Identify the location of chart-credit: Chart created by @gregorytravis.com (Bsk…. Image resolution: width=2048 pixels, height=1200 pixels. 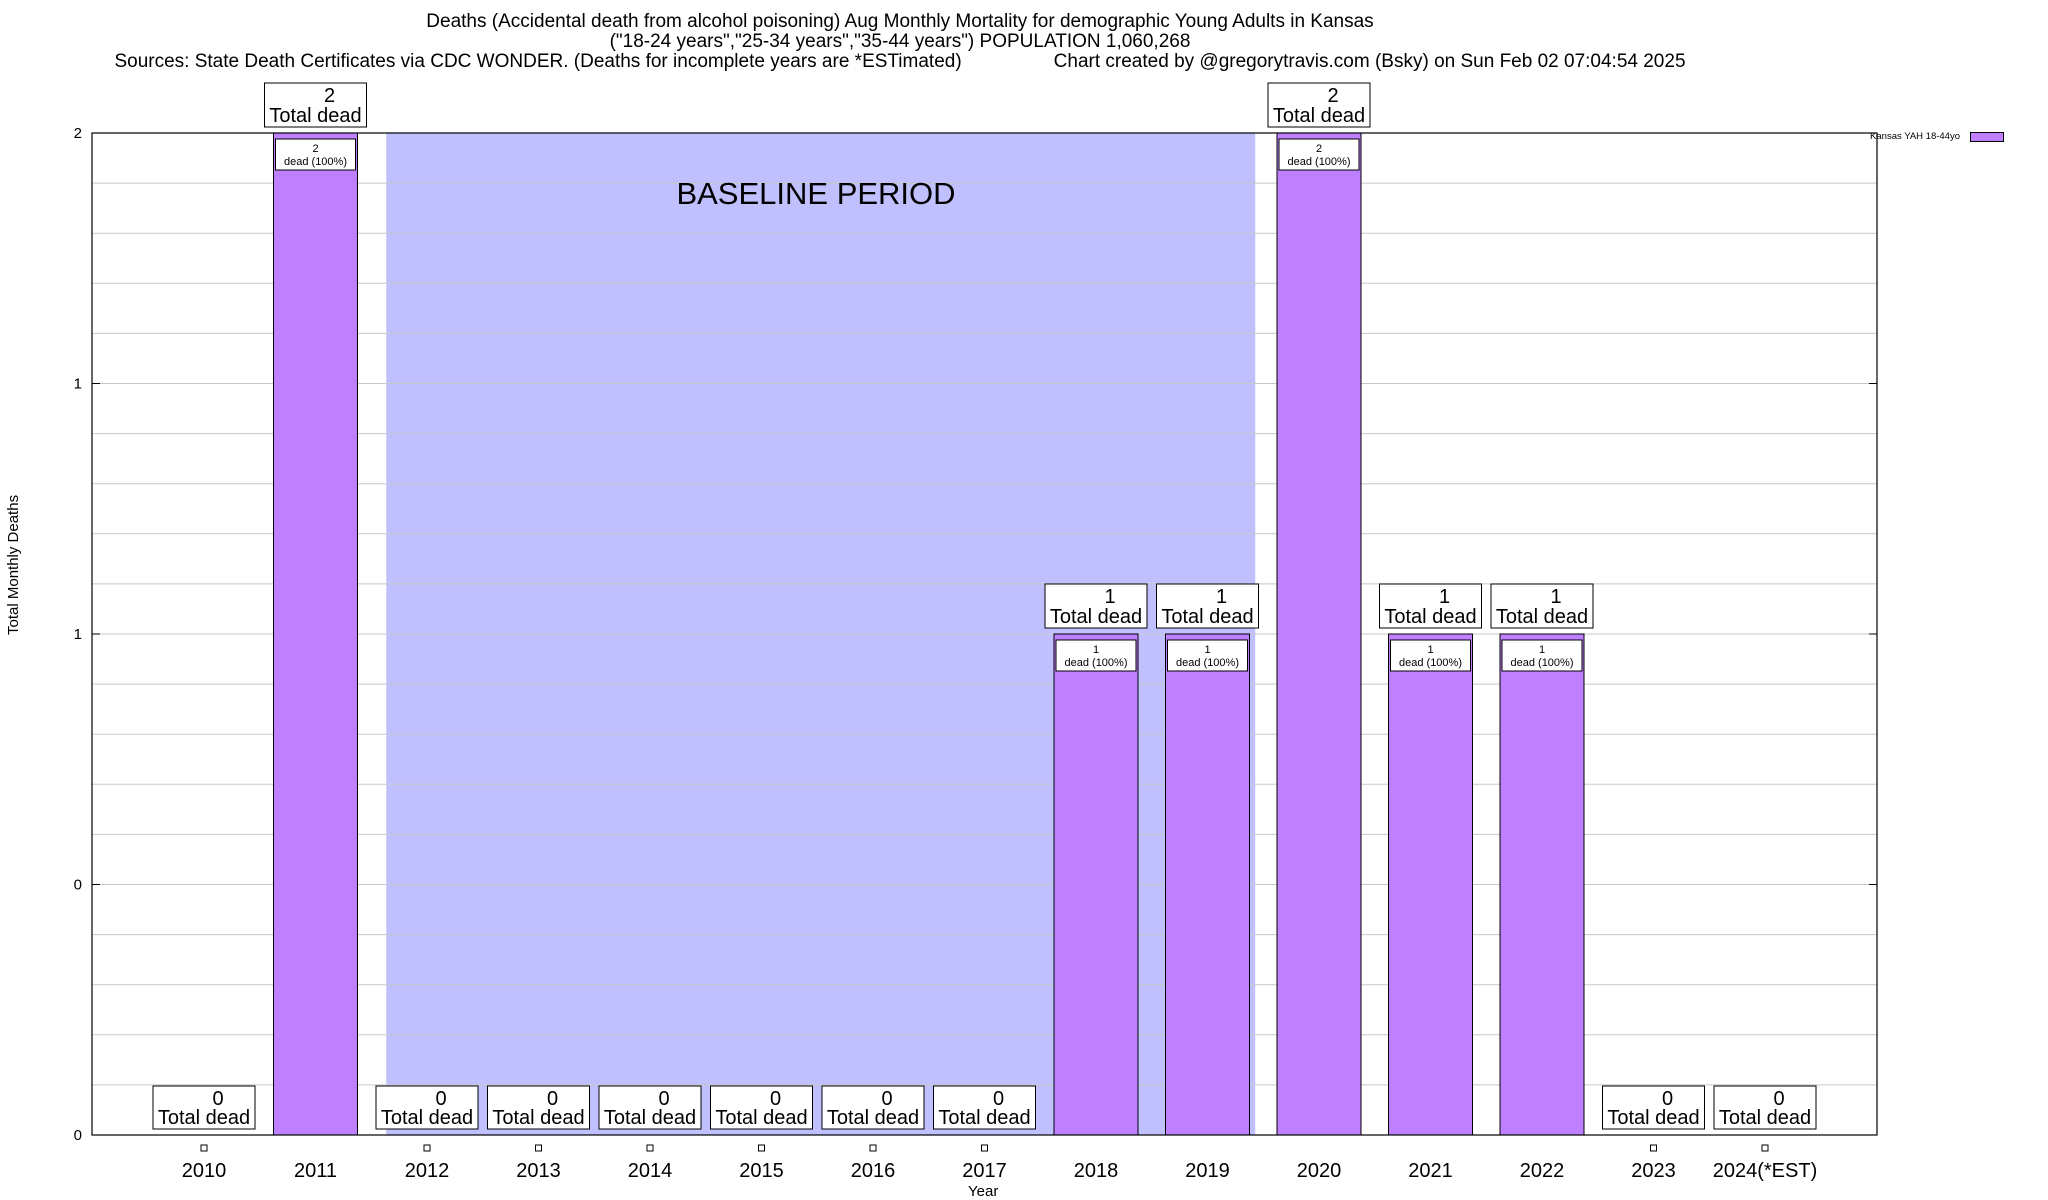
(1369, 61).